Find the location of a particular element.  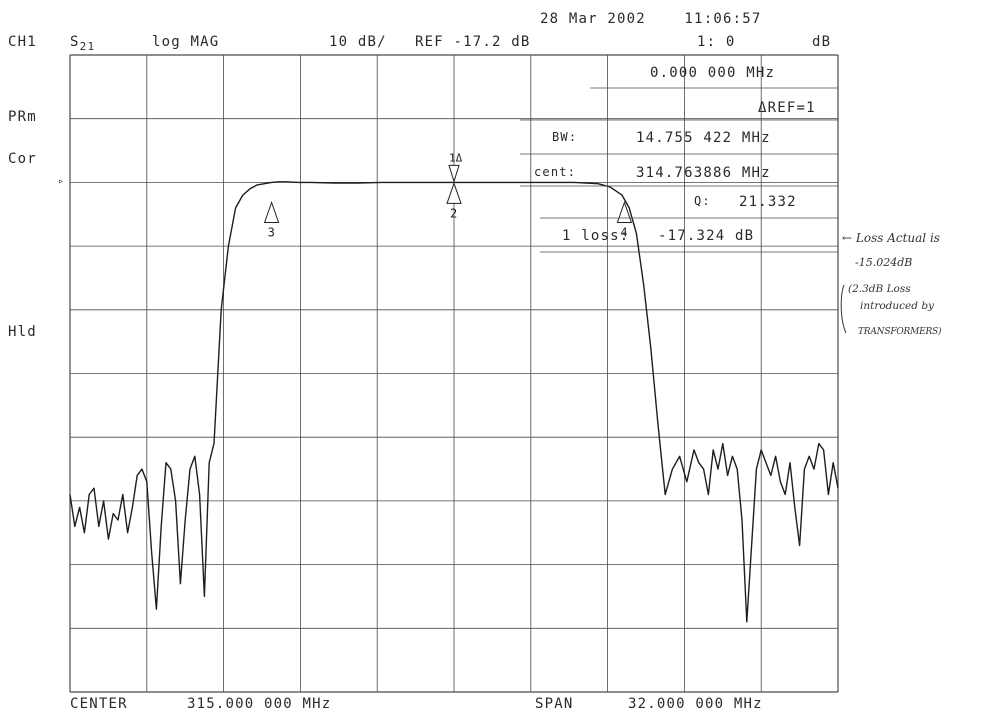

format-label: log MAG is located at coordinates (186, 42).